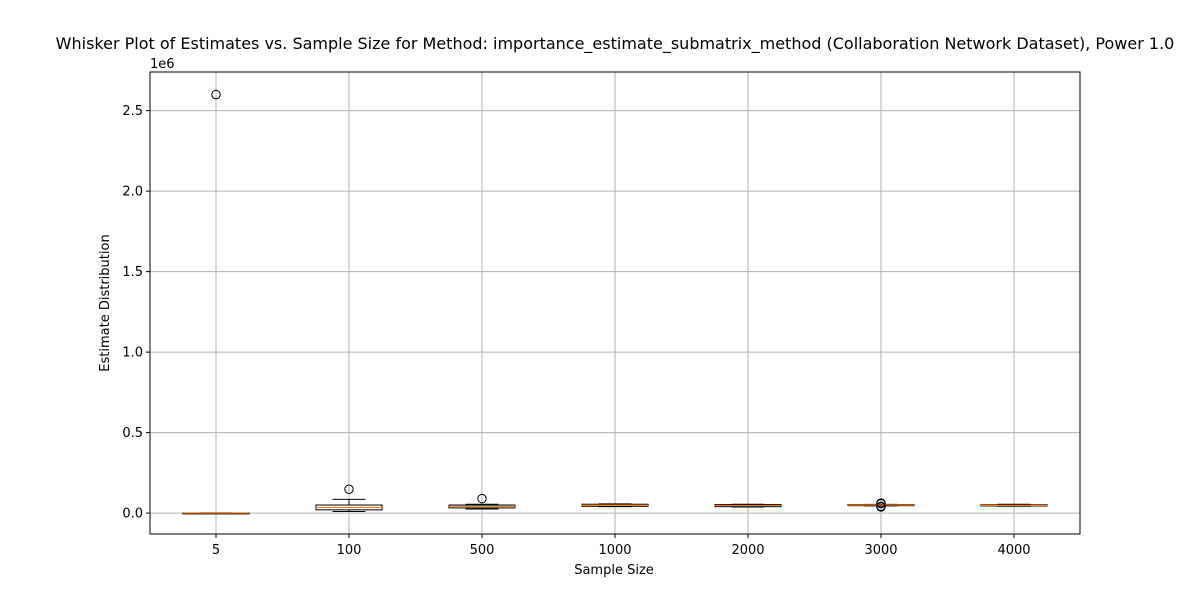  I want to click on y-tick-label: 1.5, so click(132, 272).